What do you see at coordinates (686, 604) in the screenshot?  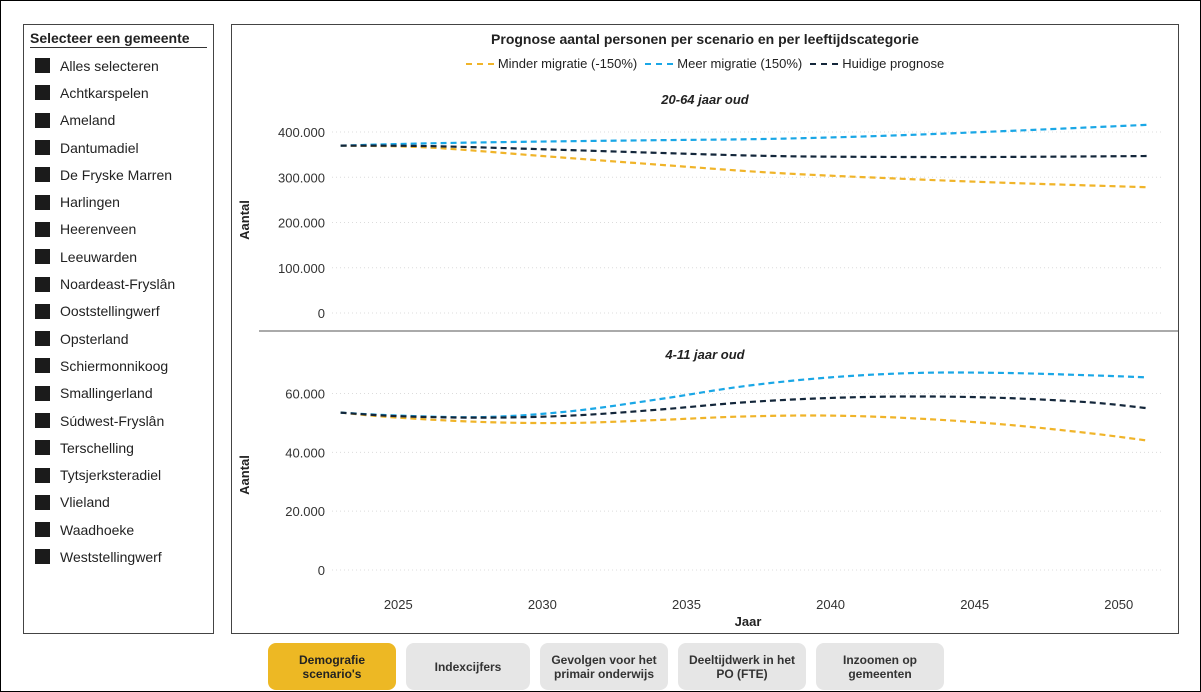 I see `x-tick-label: 2035` at bounding box center [686, 604].